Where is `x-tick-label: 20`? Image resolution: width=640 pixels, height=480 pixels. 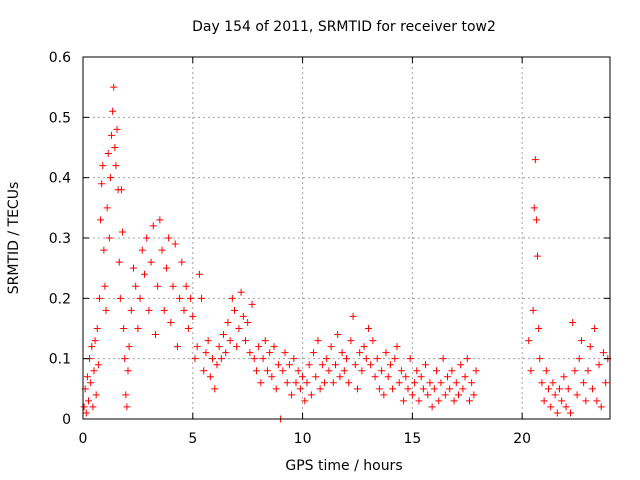
x-tick-label: 20 is located at coordinates (522, 439).